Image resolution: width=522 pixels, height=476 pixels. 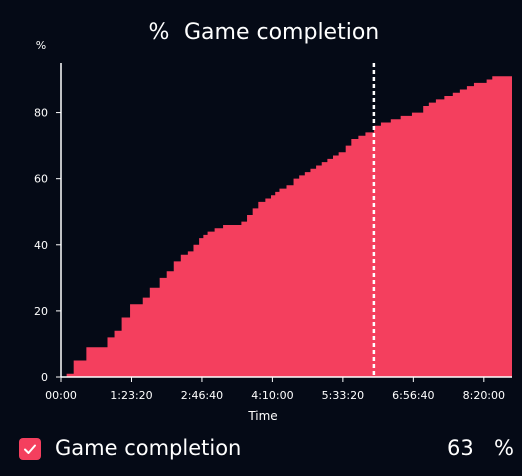 What do you see at coordinates (159, 32) in the screenshot?
I see `chart-title-prefix: %` at bounding box center [159, 32].